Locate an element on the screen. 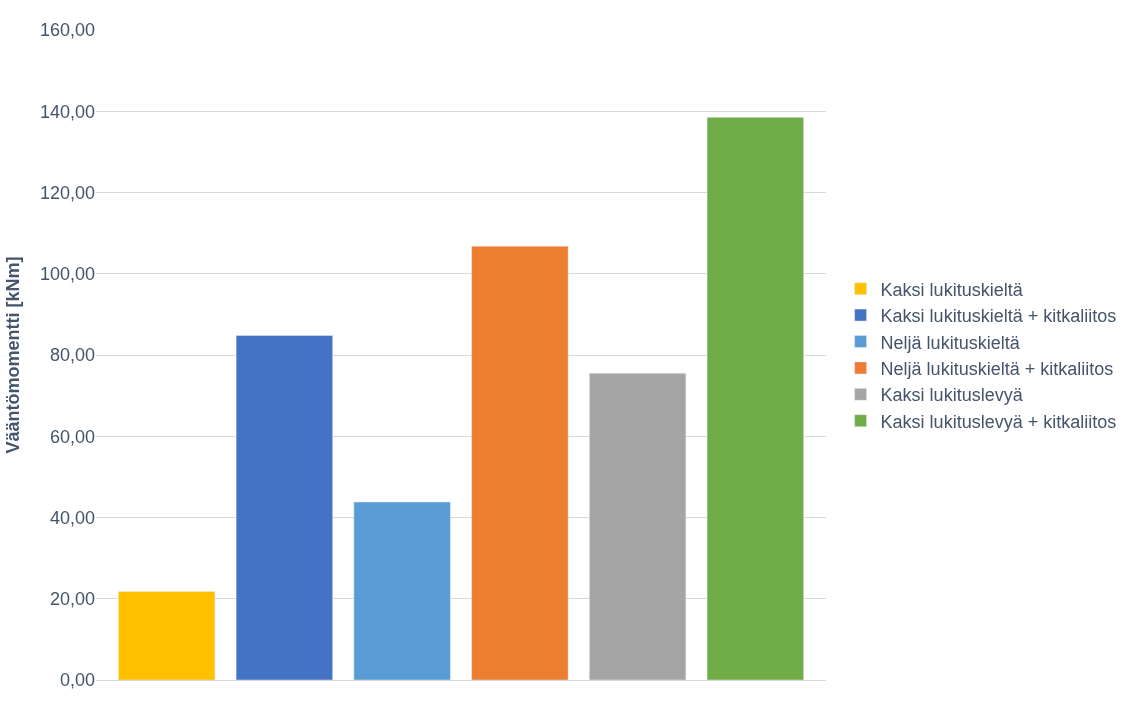  legend-label: Kaksi lukituskieltä is located at coordinates (952, 289).